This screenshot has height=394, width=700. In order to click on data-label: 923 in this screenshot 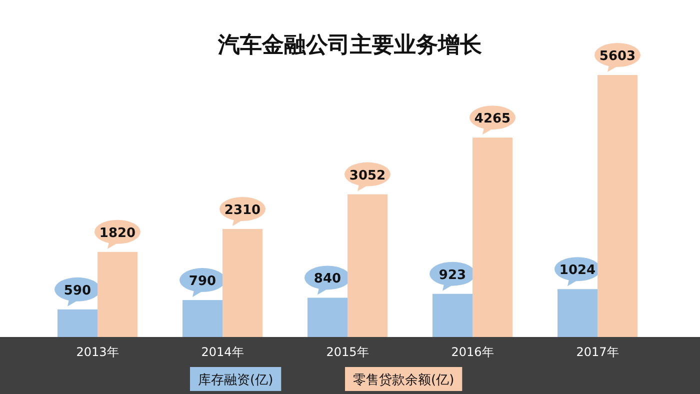, I will do `click(452, 275)`.